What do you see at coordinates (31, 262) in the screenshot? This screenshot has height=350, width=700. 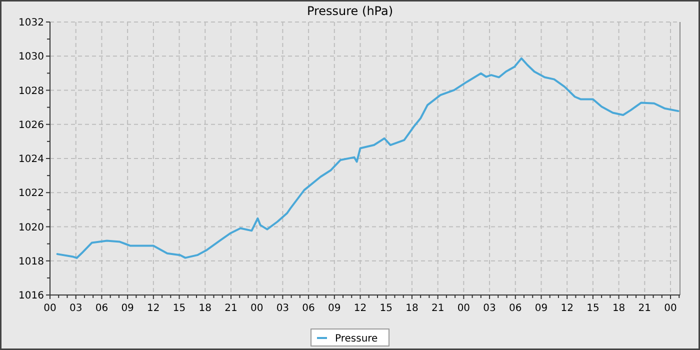 I see `y-tick-label: 1018` at bounding box center [31, 262].